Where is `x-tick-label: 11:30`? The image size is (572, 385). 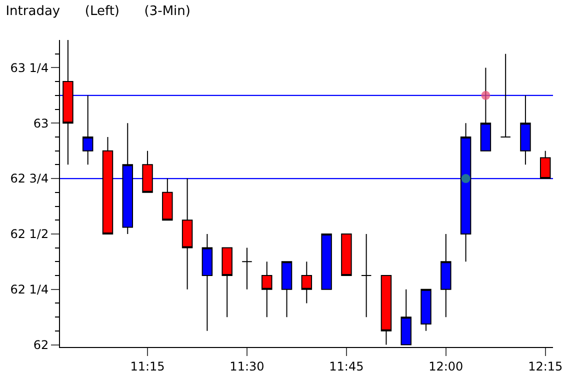 x-tick-label: 11:30 is located at coordinates (247, 366).